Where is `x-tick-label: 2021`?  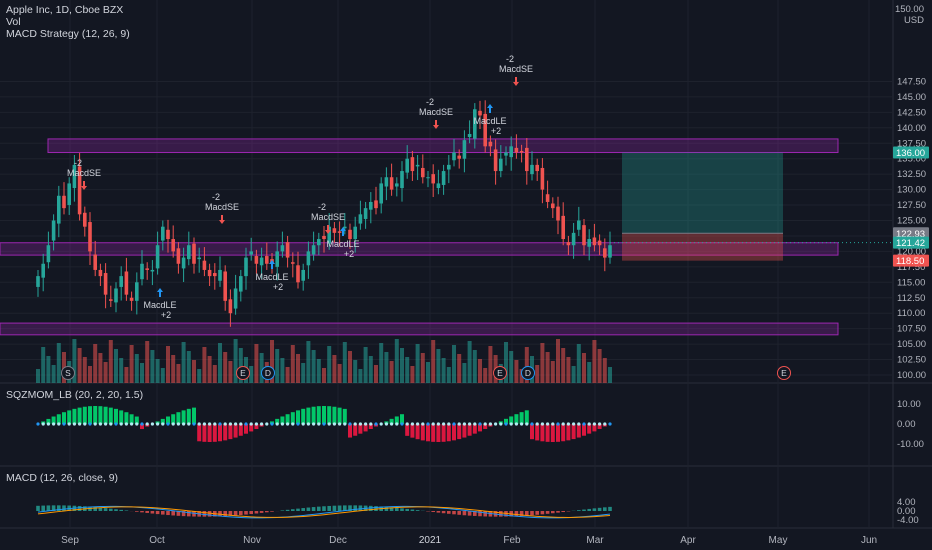
x-tick-label: 2021 is located at coordinates (430, 540).